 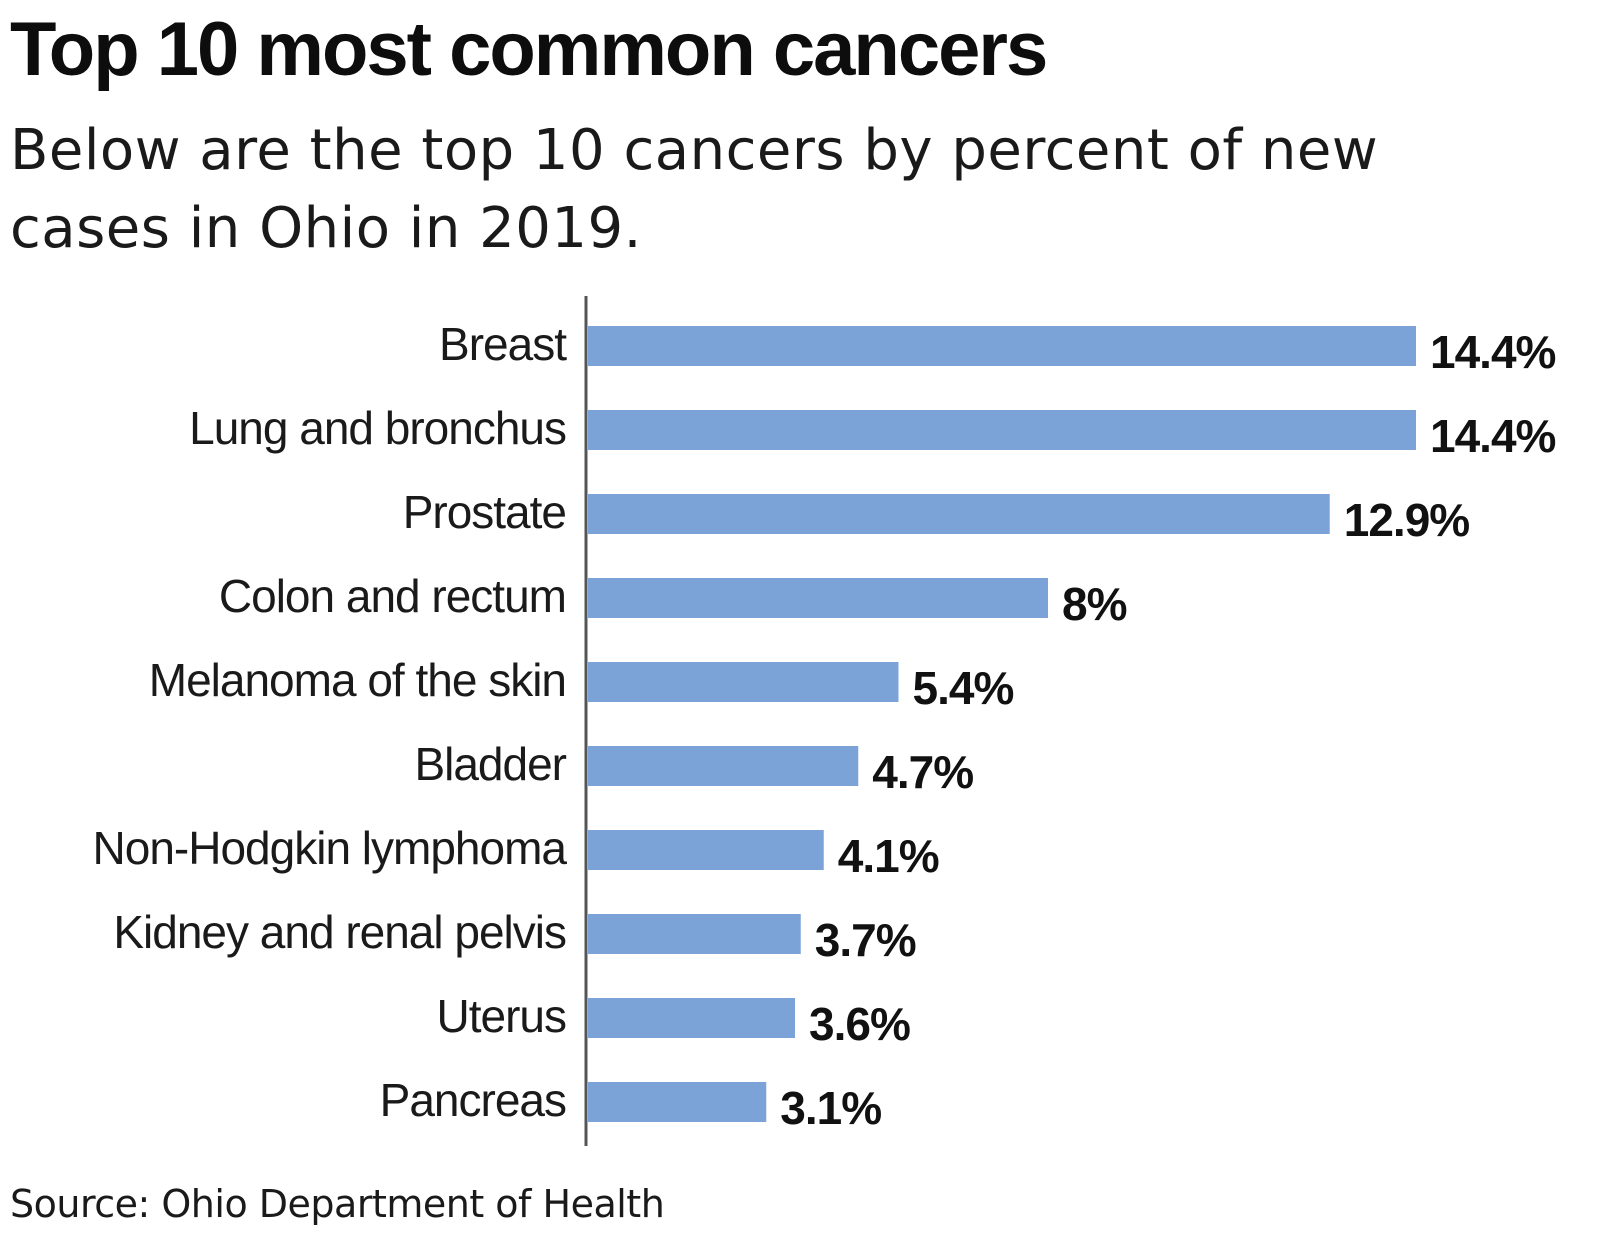 I want to click on bar-row: Melanoma of the skin 5.4%, so click(x=582, y=684).